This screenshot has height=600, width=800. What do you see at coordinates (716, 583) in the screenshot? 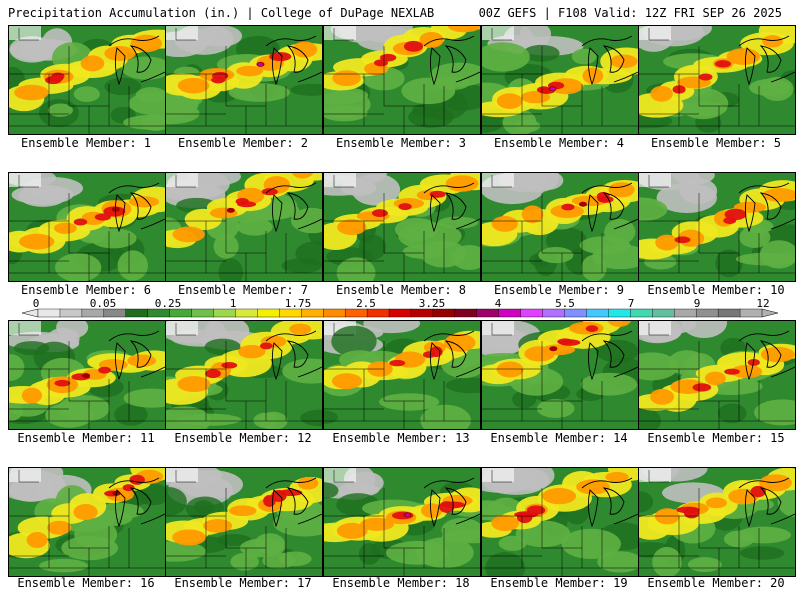
I see `ensemble-member-caption: Ensemble Member: 20` at bounding box center [716, 583].